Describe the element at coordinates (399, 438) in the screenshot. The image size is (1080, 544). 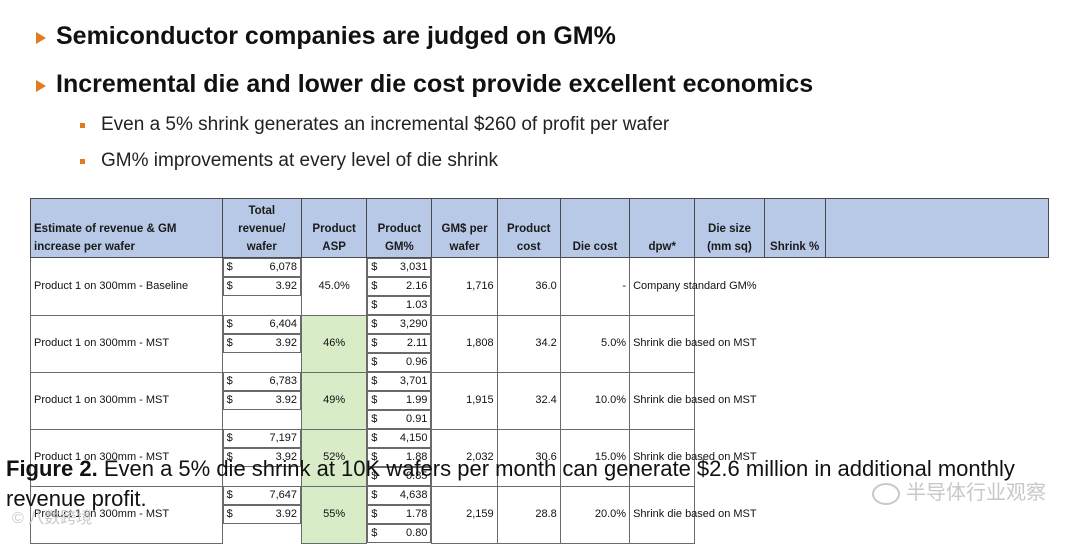
I see `table-cell: $4,150` at that location.